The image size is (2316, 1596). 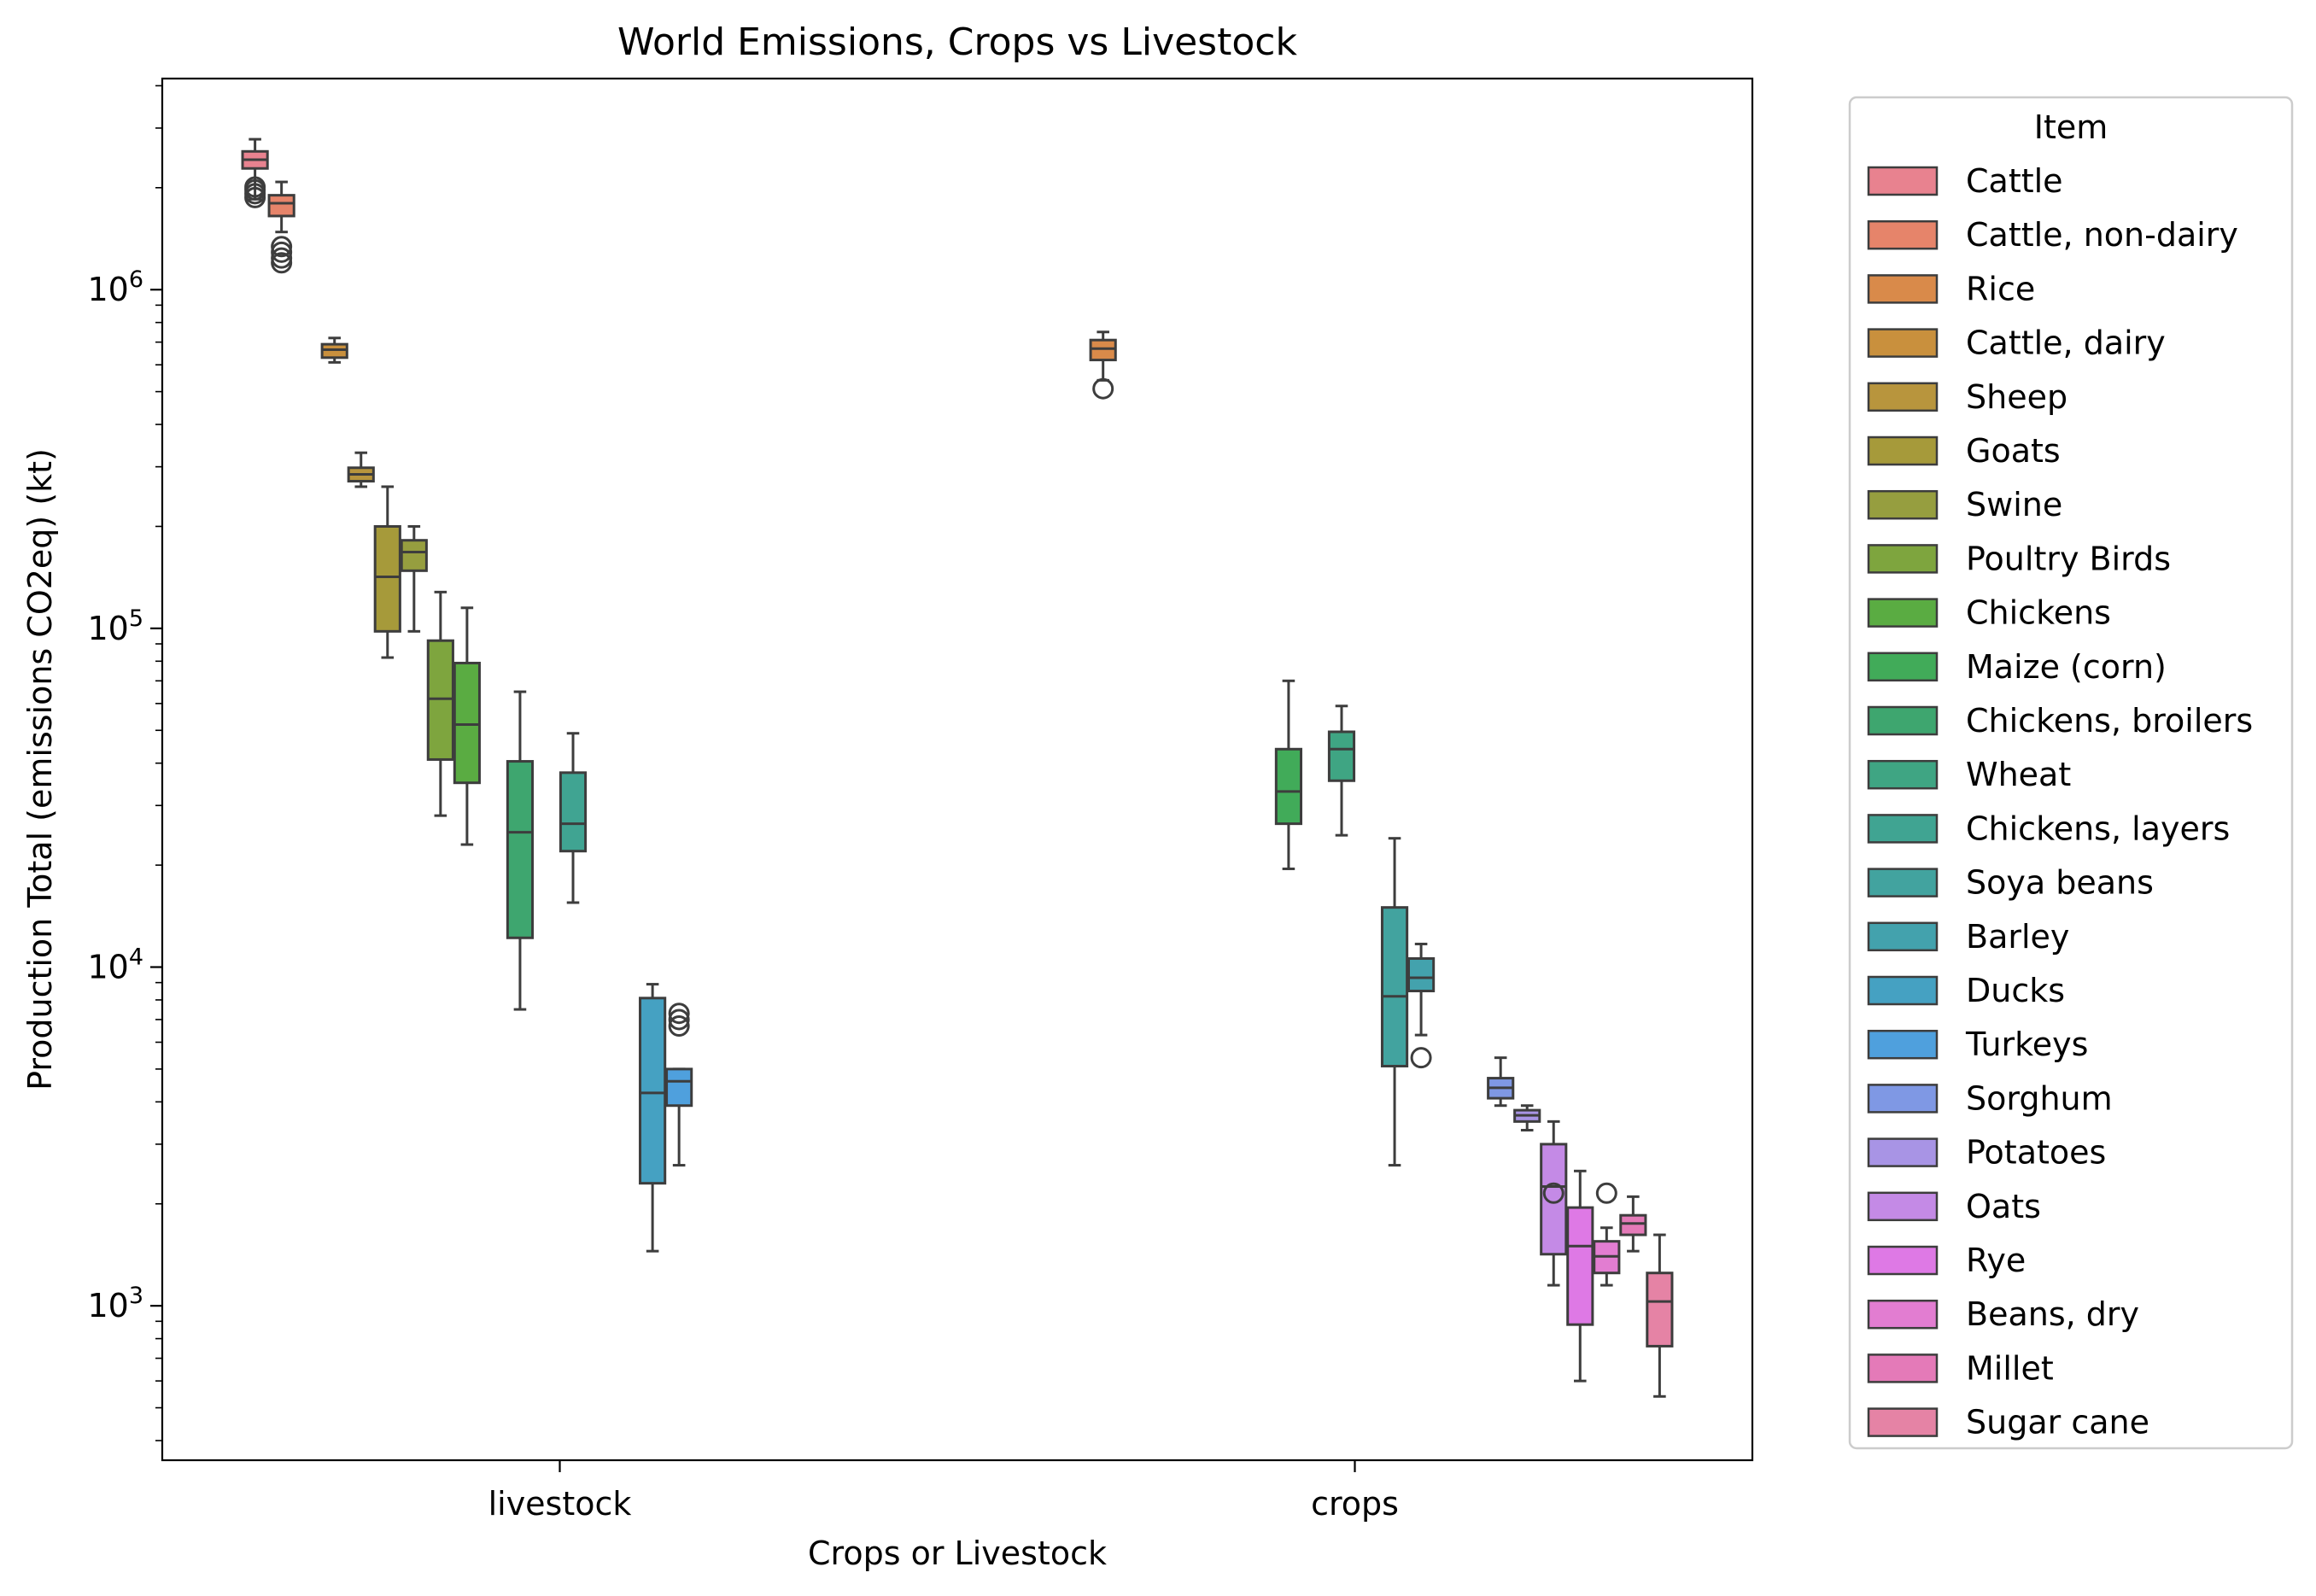 What do you see at coordinates (40, 769) in the screenshot?
I see `y-axis-label: Production Total (emissions CO2eq) (kt)` at bounding box center [40, 769].